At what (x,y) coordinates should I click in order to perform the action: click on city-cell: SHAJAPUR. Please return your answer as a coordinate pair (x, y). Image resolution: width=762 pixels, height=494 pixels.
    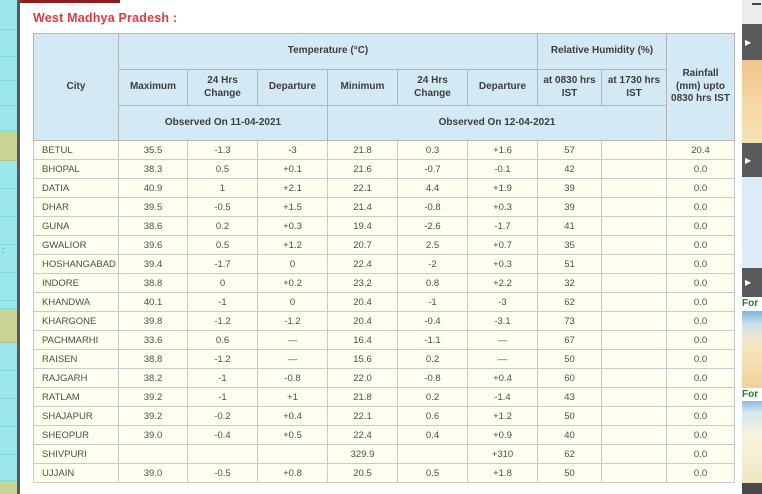
    Looking at the image, I should click on (76, 416).